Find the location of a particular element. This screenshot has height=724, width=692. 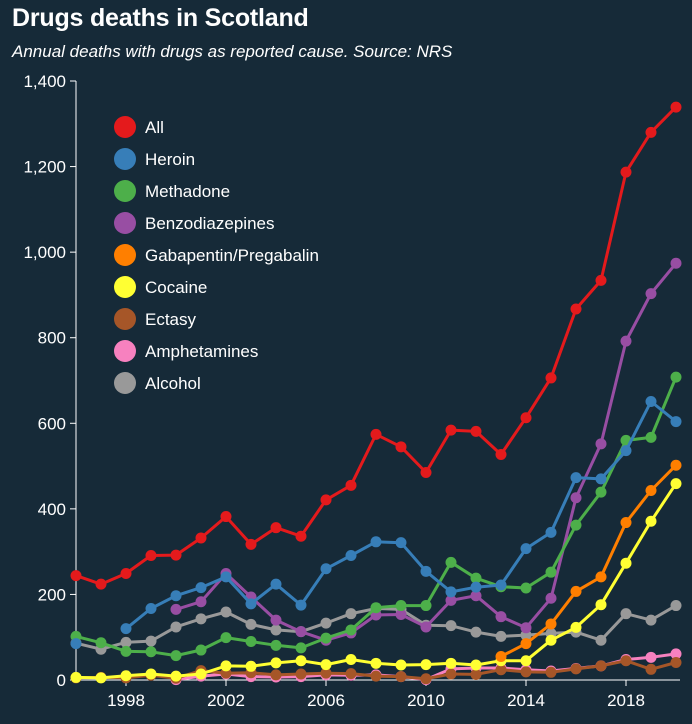

y-tick-label: 200 is located at coordinates (52, 594).